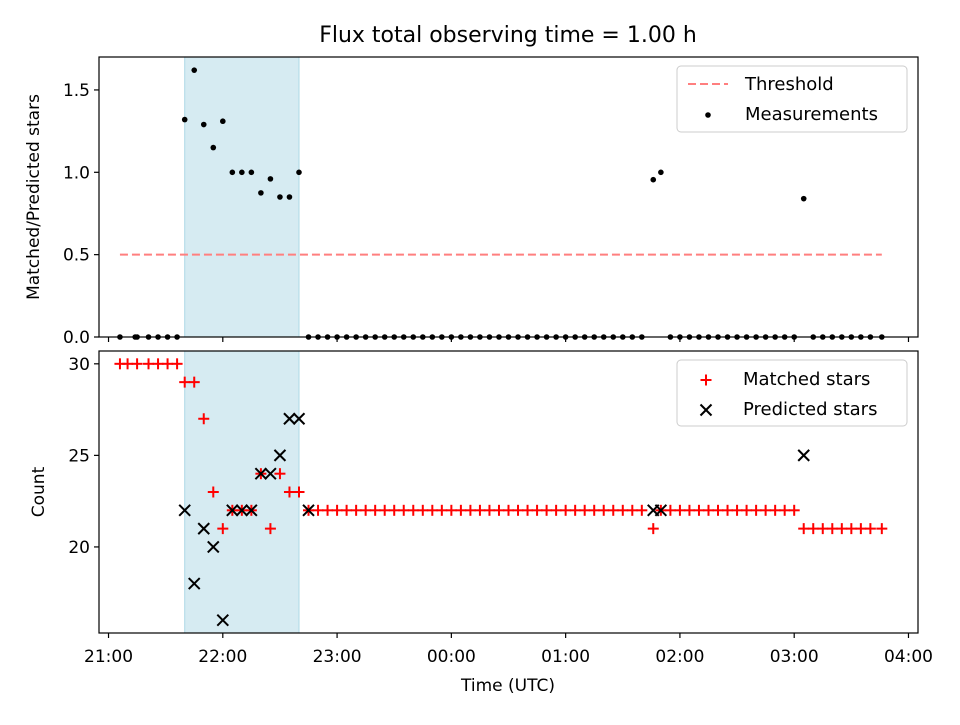  What do you see at coordinates (706, 380) in the screenshot?
I see `legend-matched-swatch` at bounding box center [706, 380].